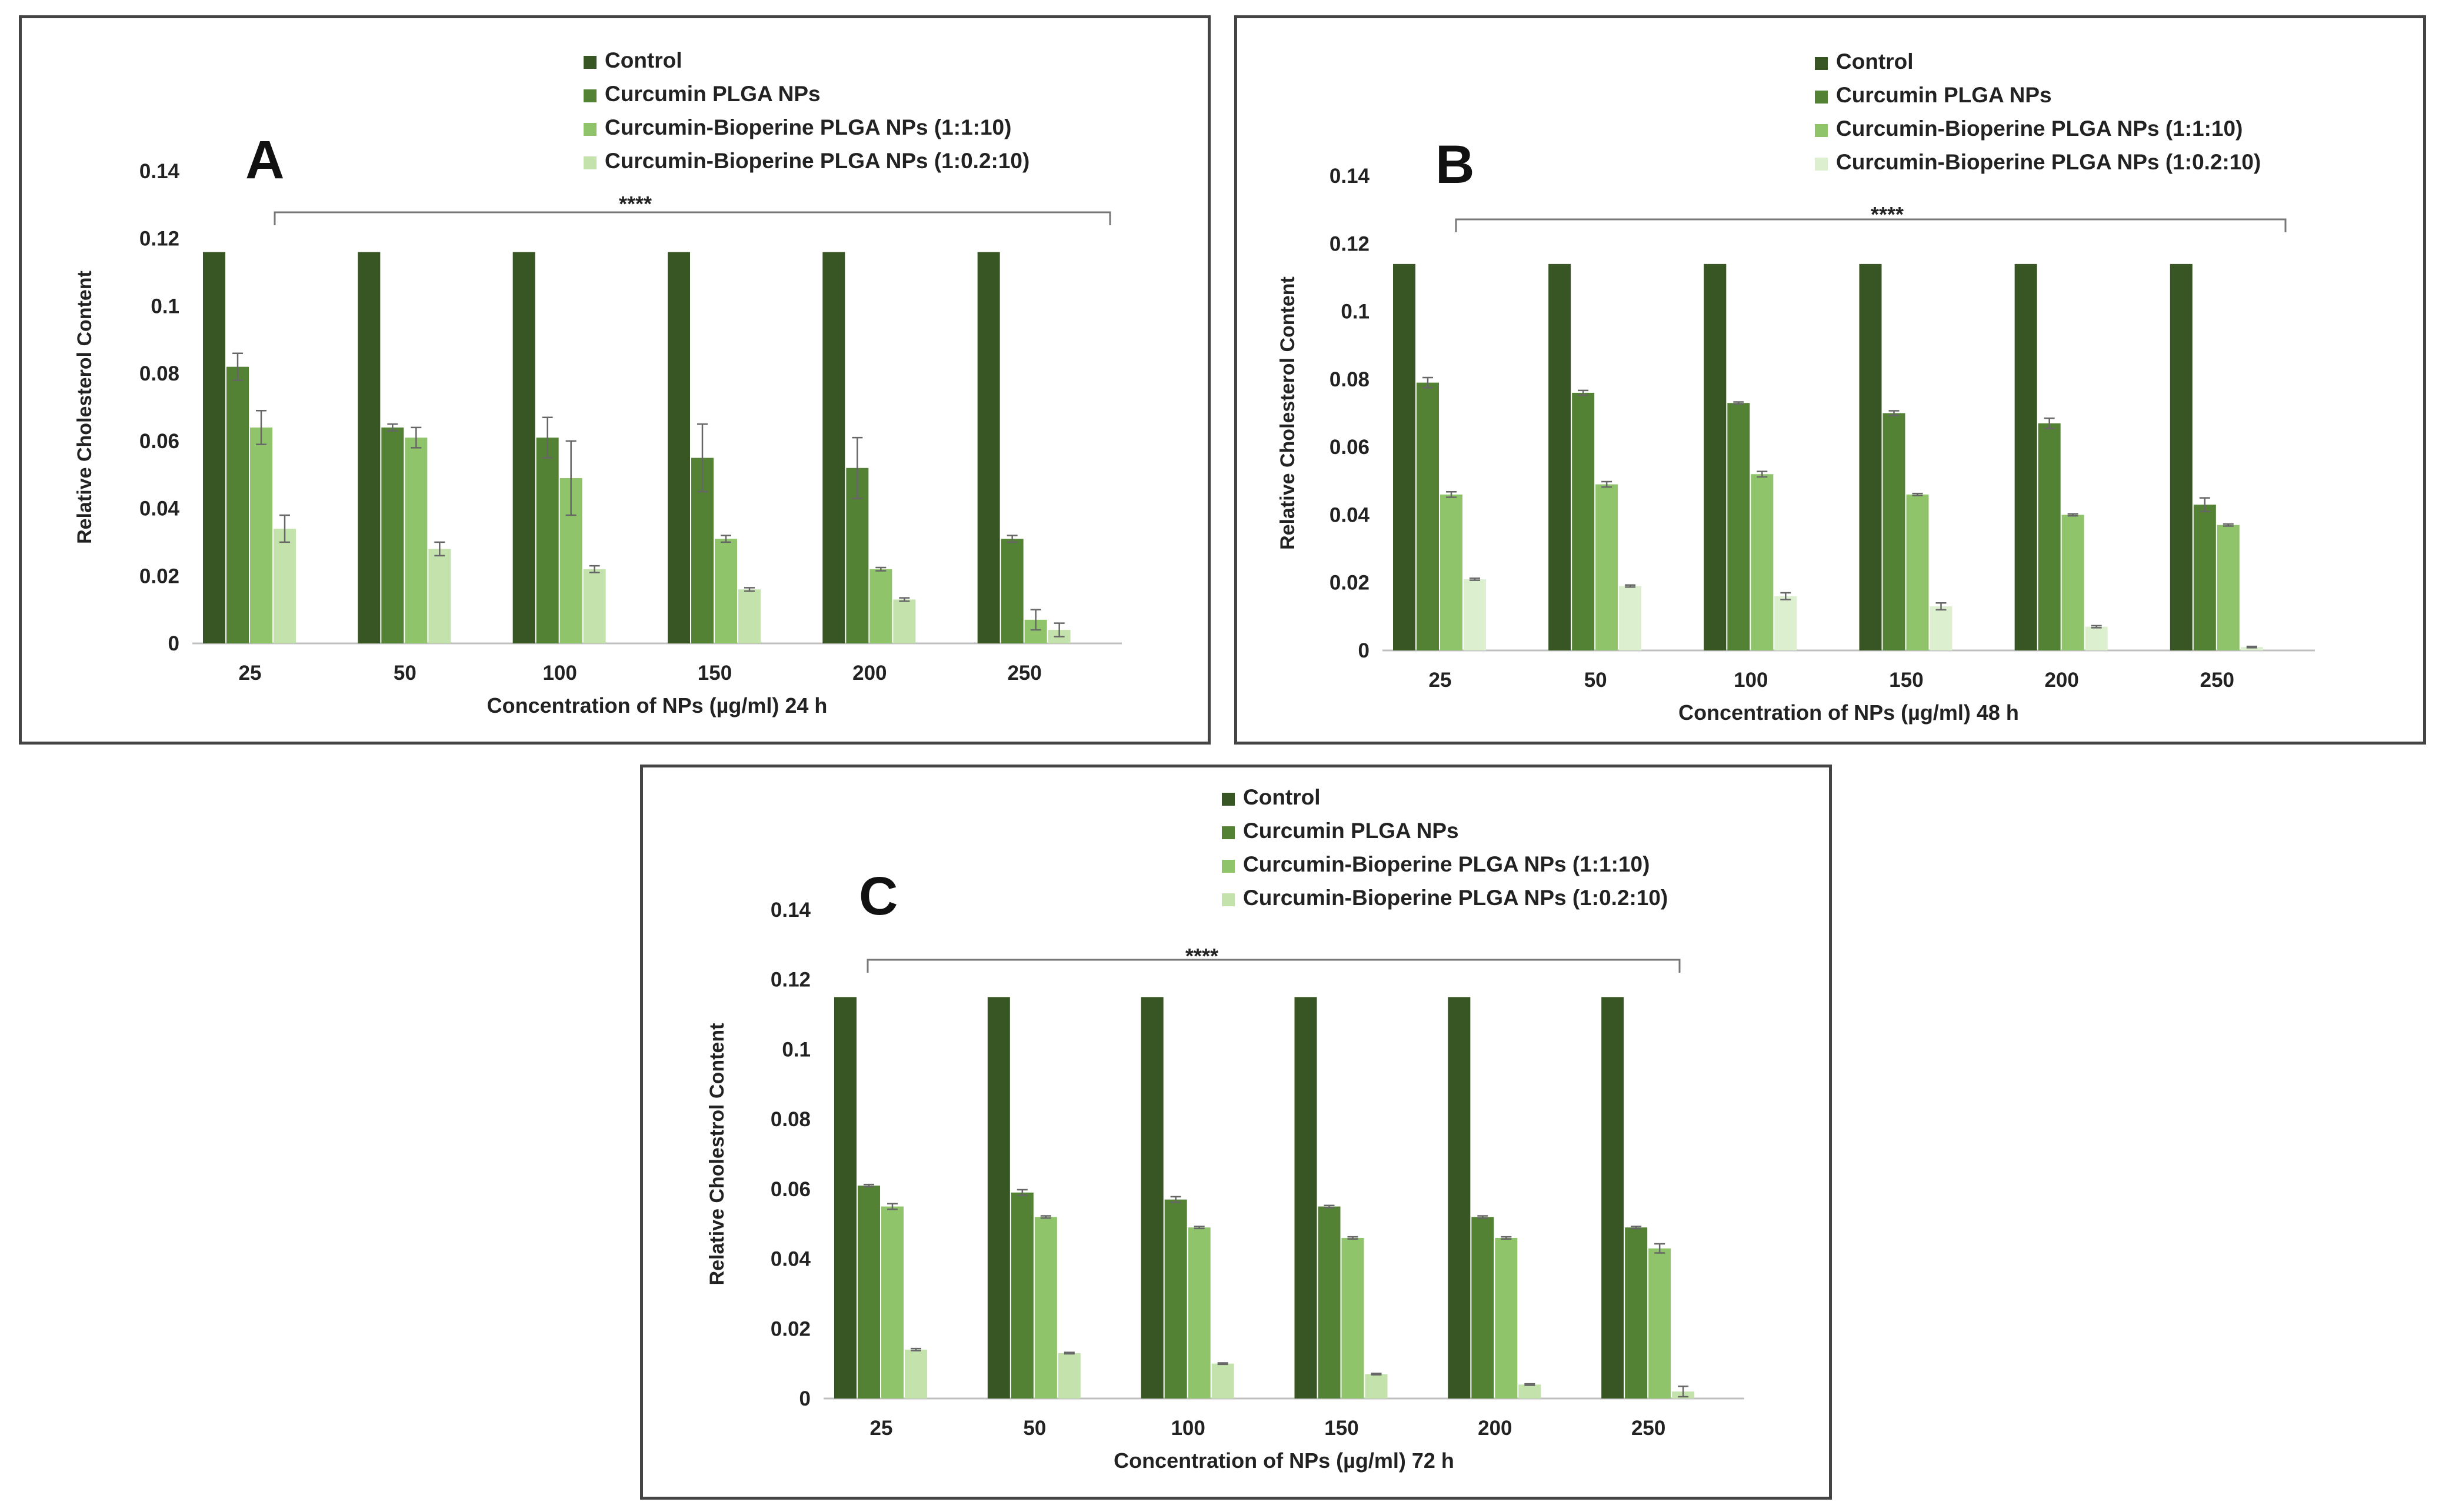 The height and width of the screenshot is (1512, 2439). What do you see at coordinates (1454, 165) in the screenshot?
I see `panel-letter: B` at bounding box center [1454, 165].